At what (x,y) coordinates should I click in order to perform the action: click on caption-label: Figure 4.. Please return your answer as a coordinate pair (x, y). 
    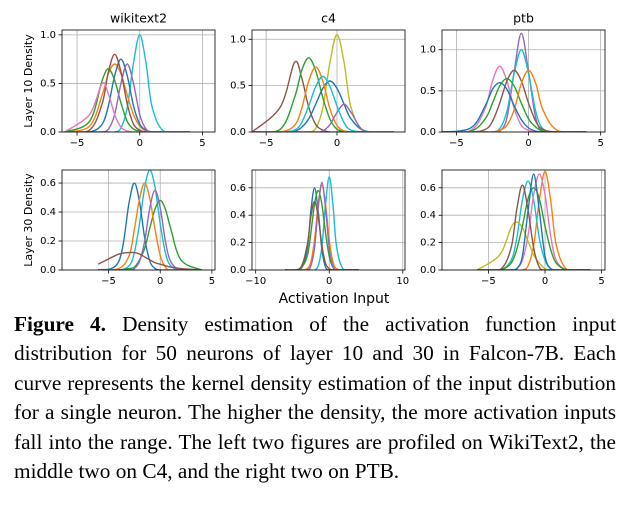
    Looking at the image, I should click on (60, 324).